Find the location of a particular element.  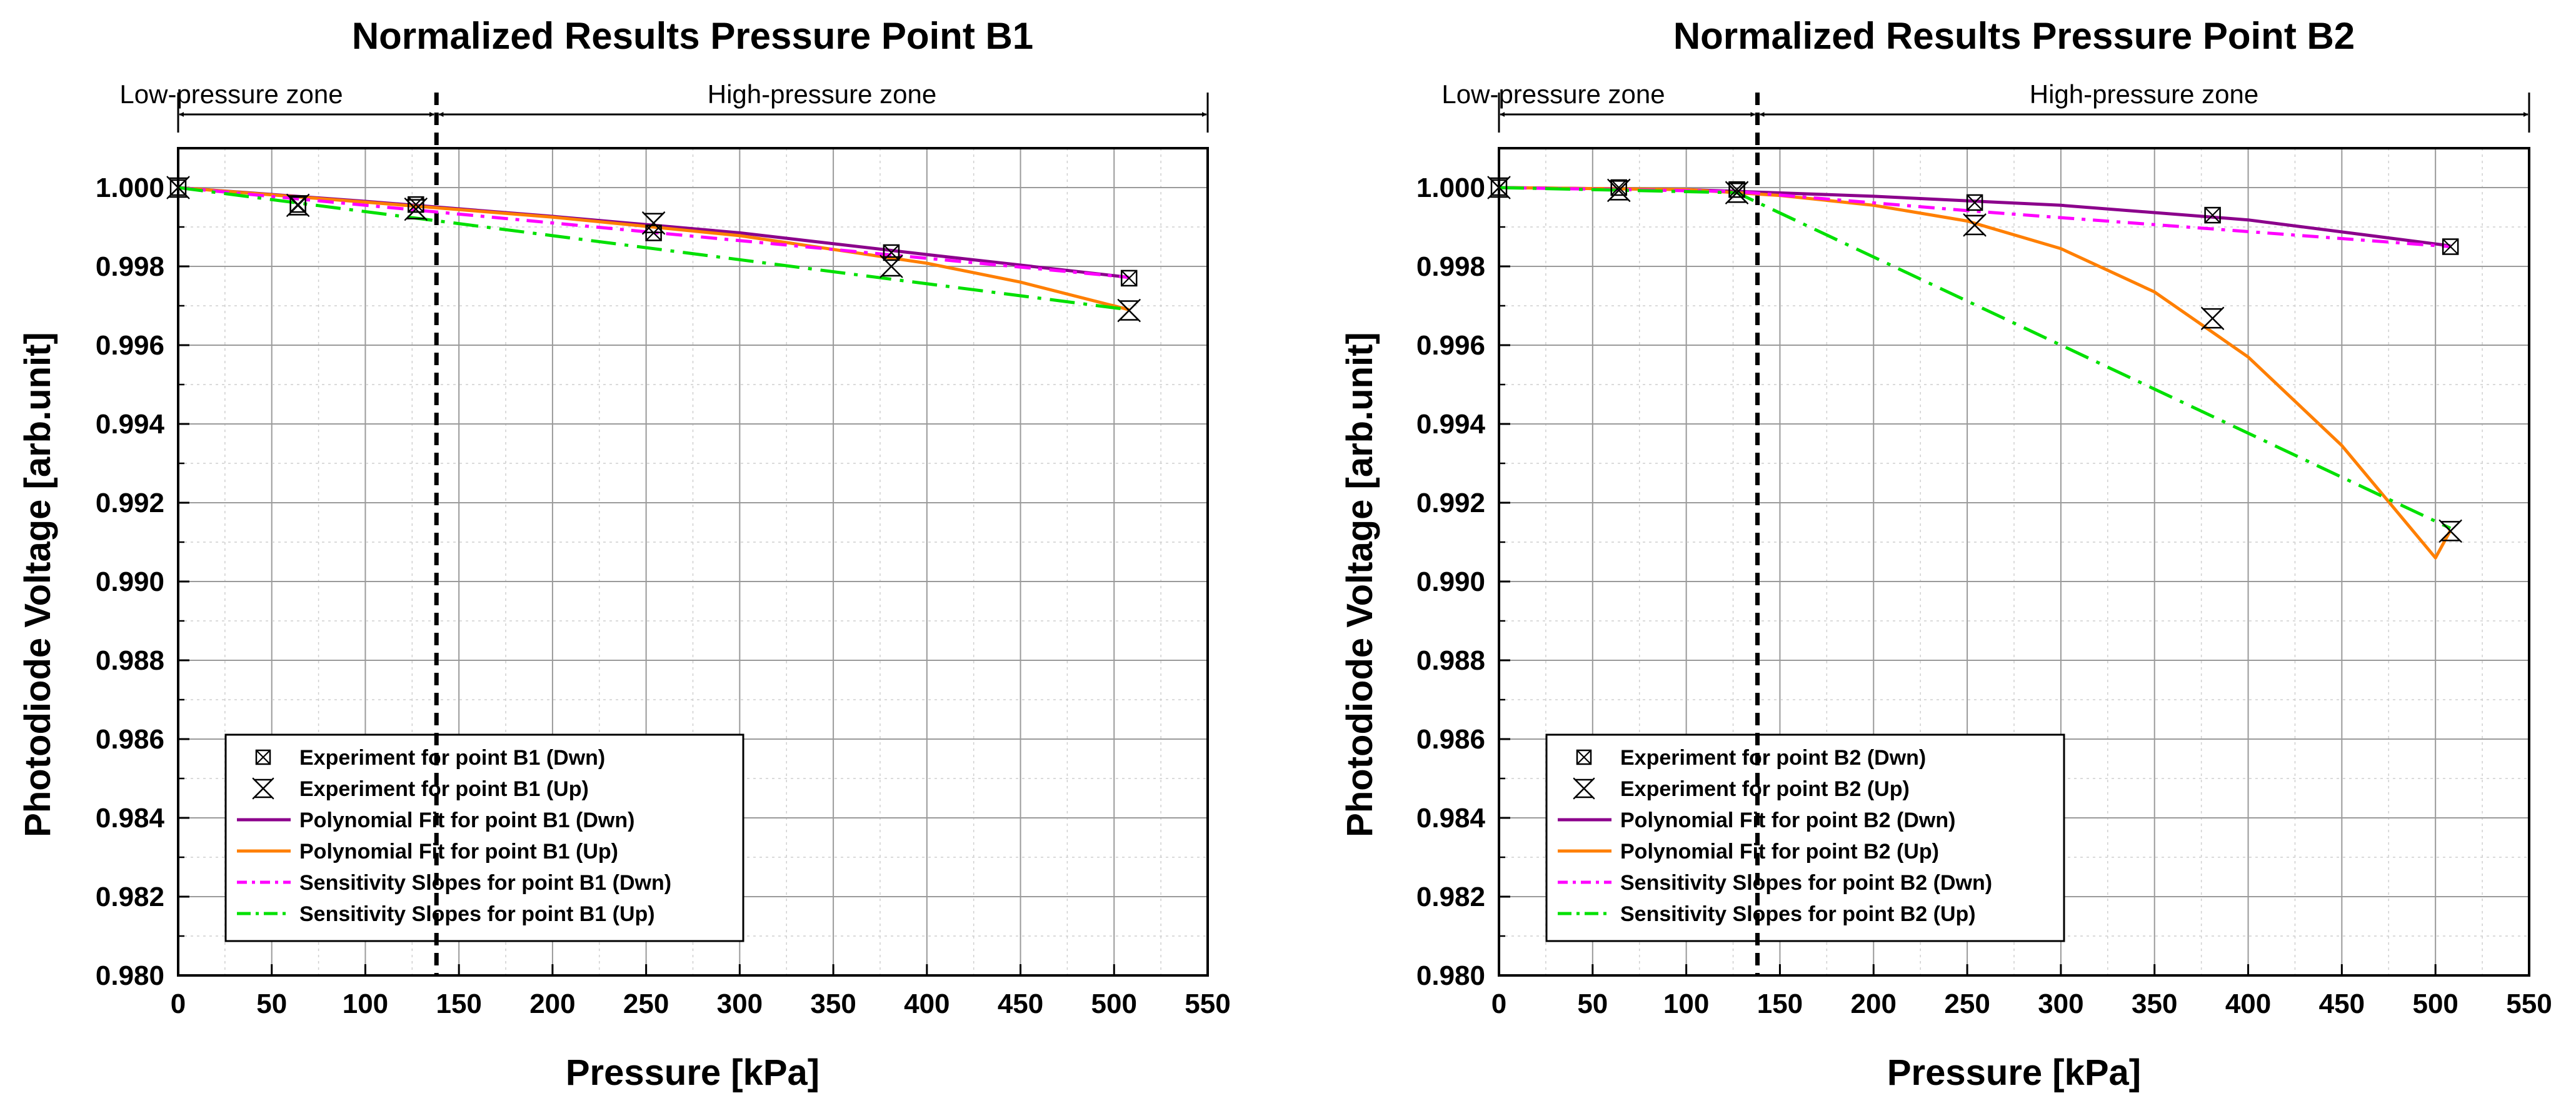

legend-entry-label: Experiment for point B1 (Dwn) is located at coordinates (452, 758).